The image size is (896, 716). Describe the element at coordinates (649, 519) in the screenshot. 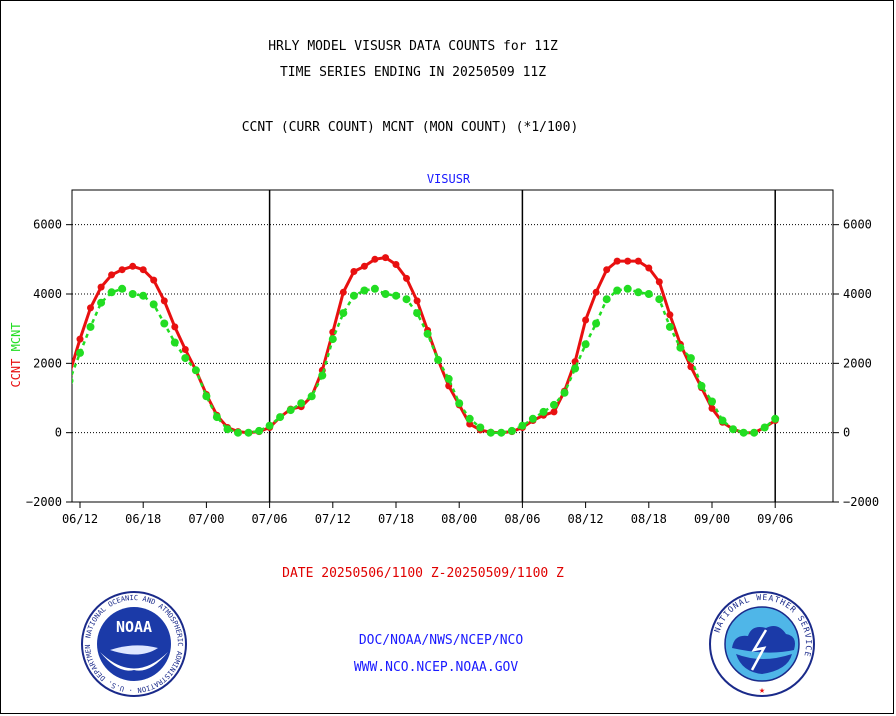

I see `x-tick-label: 08/18` at that location.